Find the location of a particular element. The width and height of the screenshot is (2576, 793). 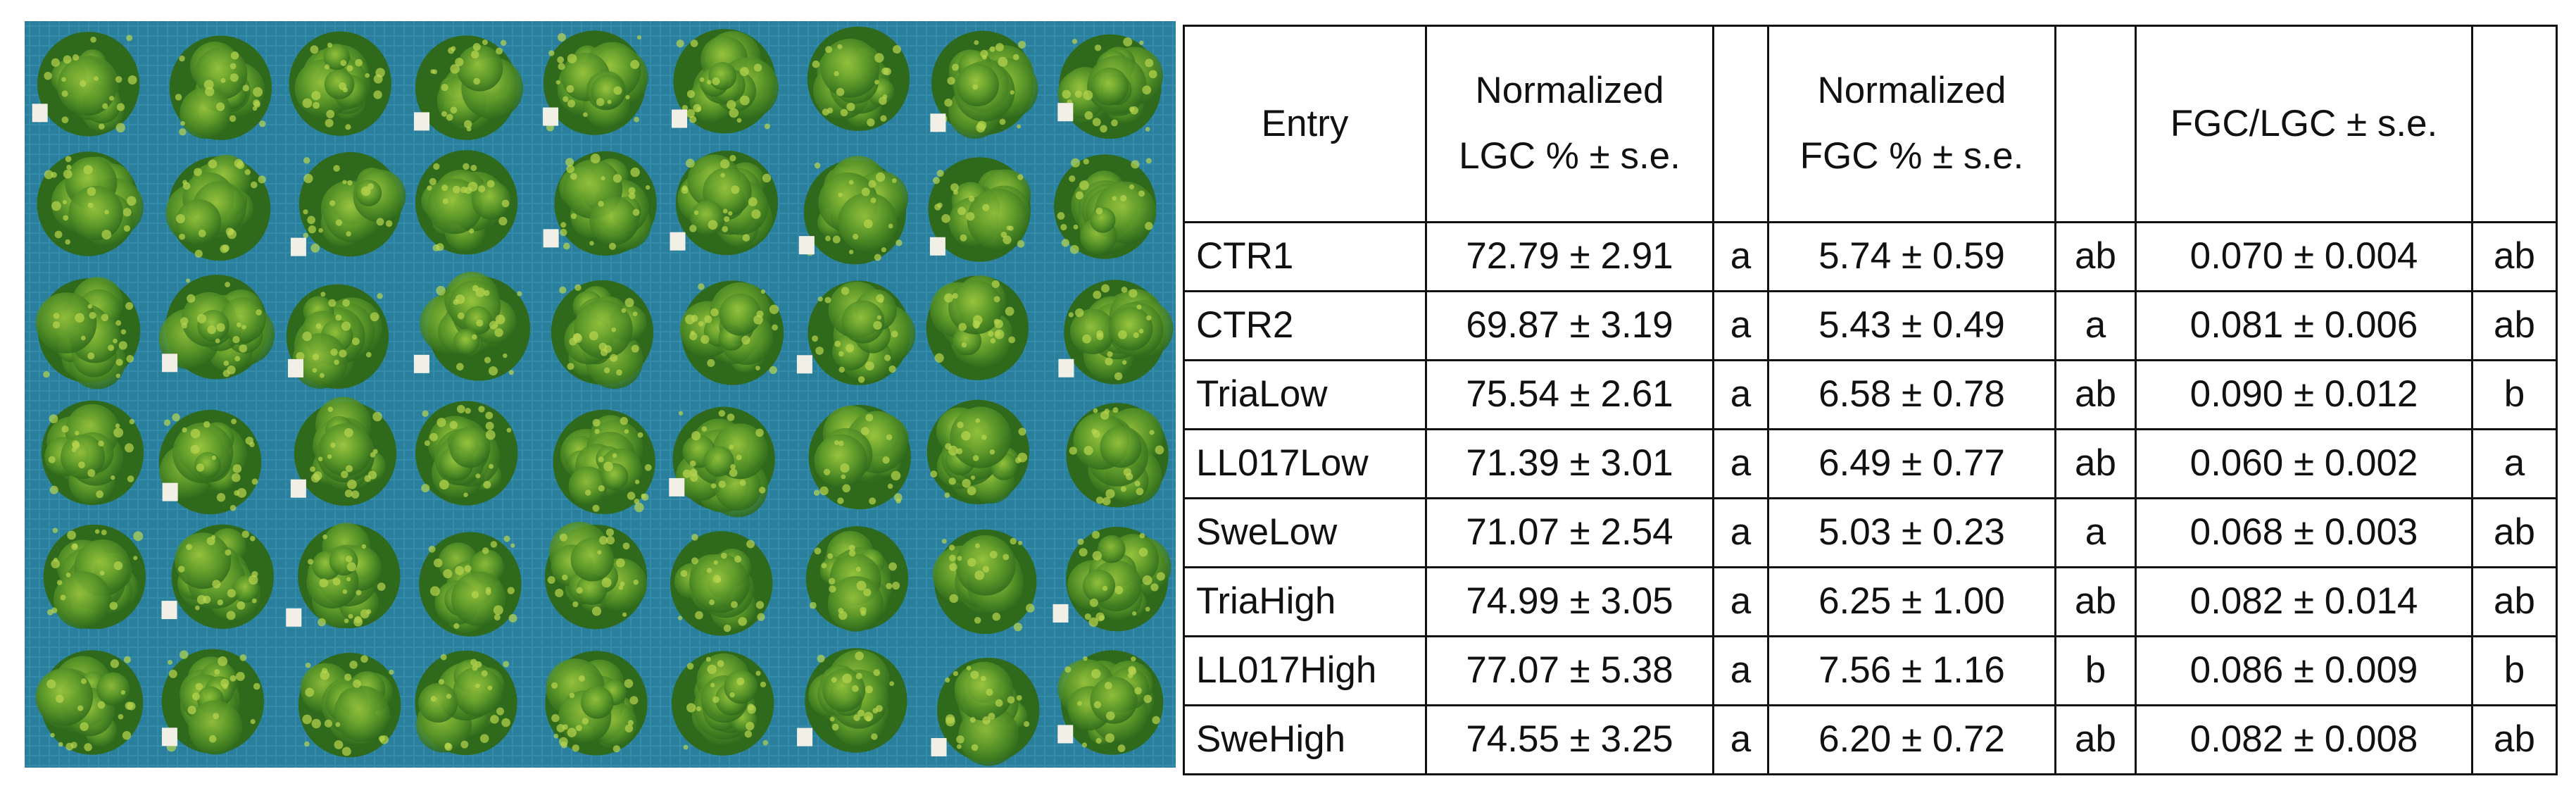

cell-fgc: 6.49 ± 0.77 is located at coordinates (1912, 464).